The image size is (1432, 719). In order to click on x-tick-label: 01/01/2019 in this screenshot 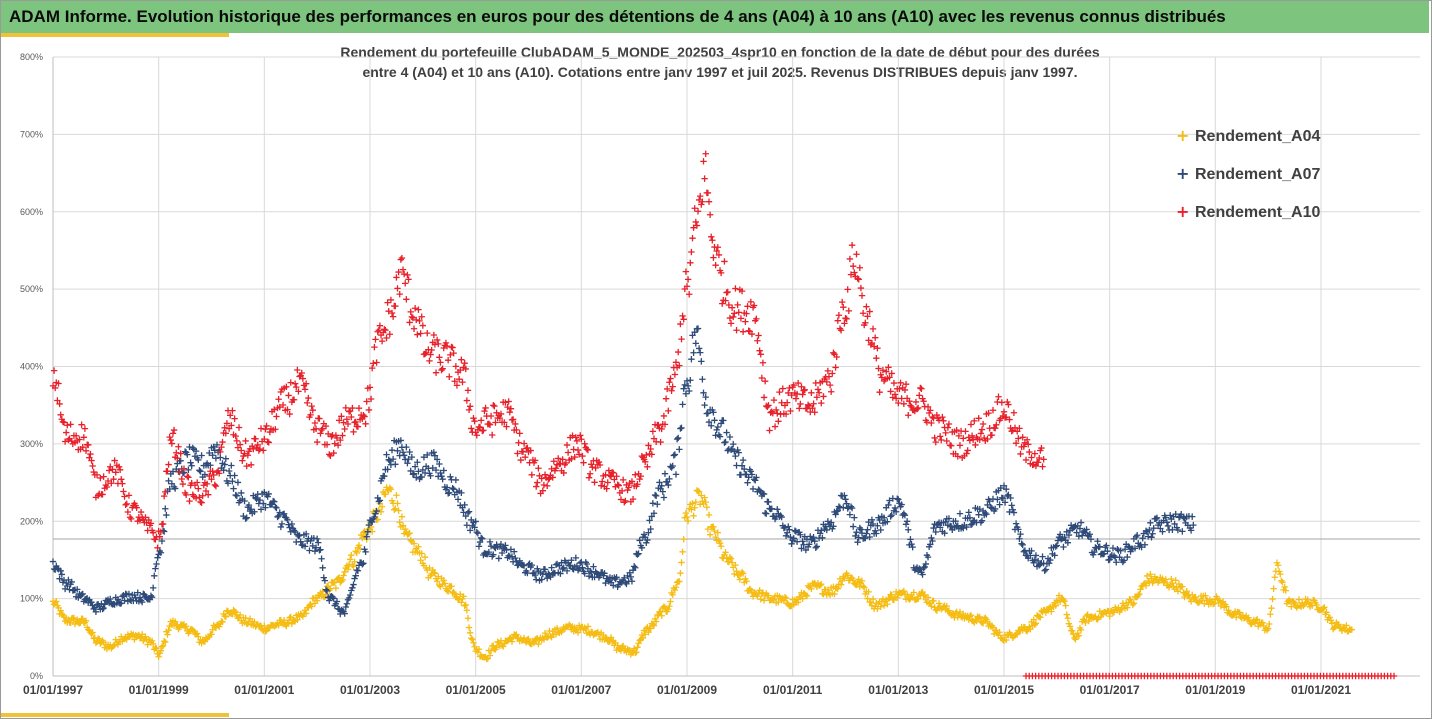, I will do `click(1215, 690)`.